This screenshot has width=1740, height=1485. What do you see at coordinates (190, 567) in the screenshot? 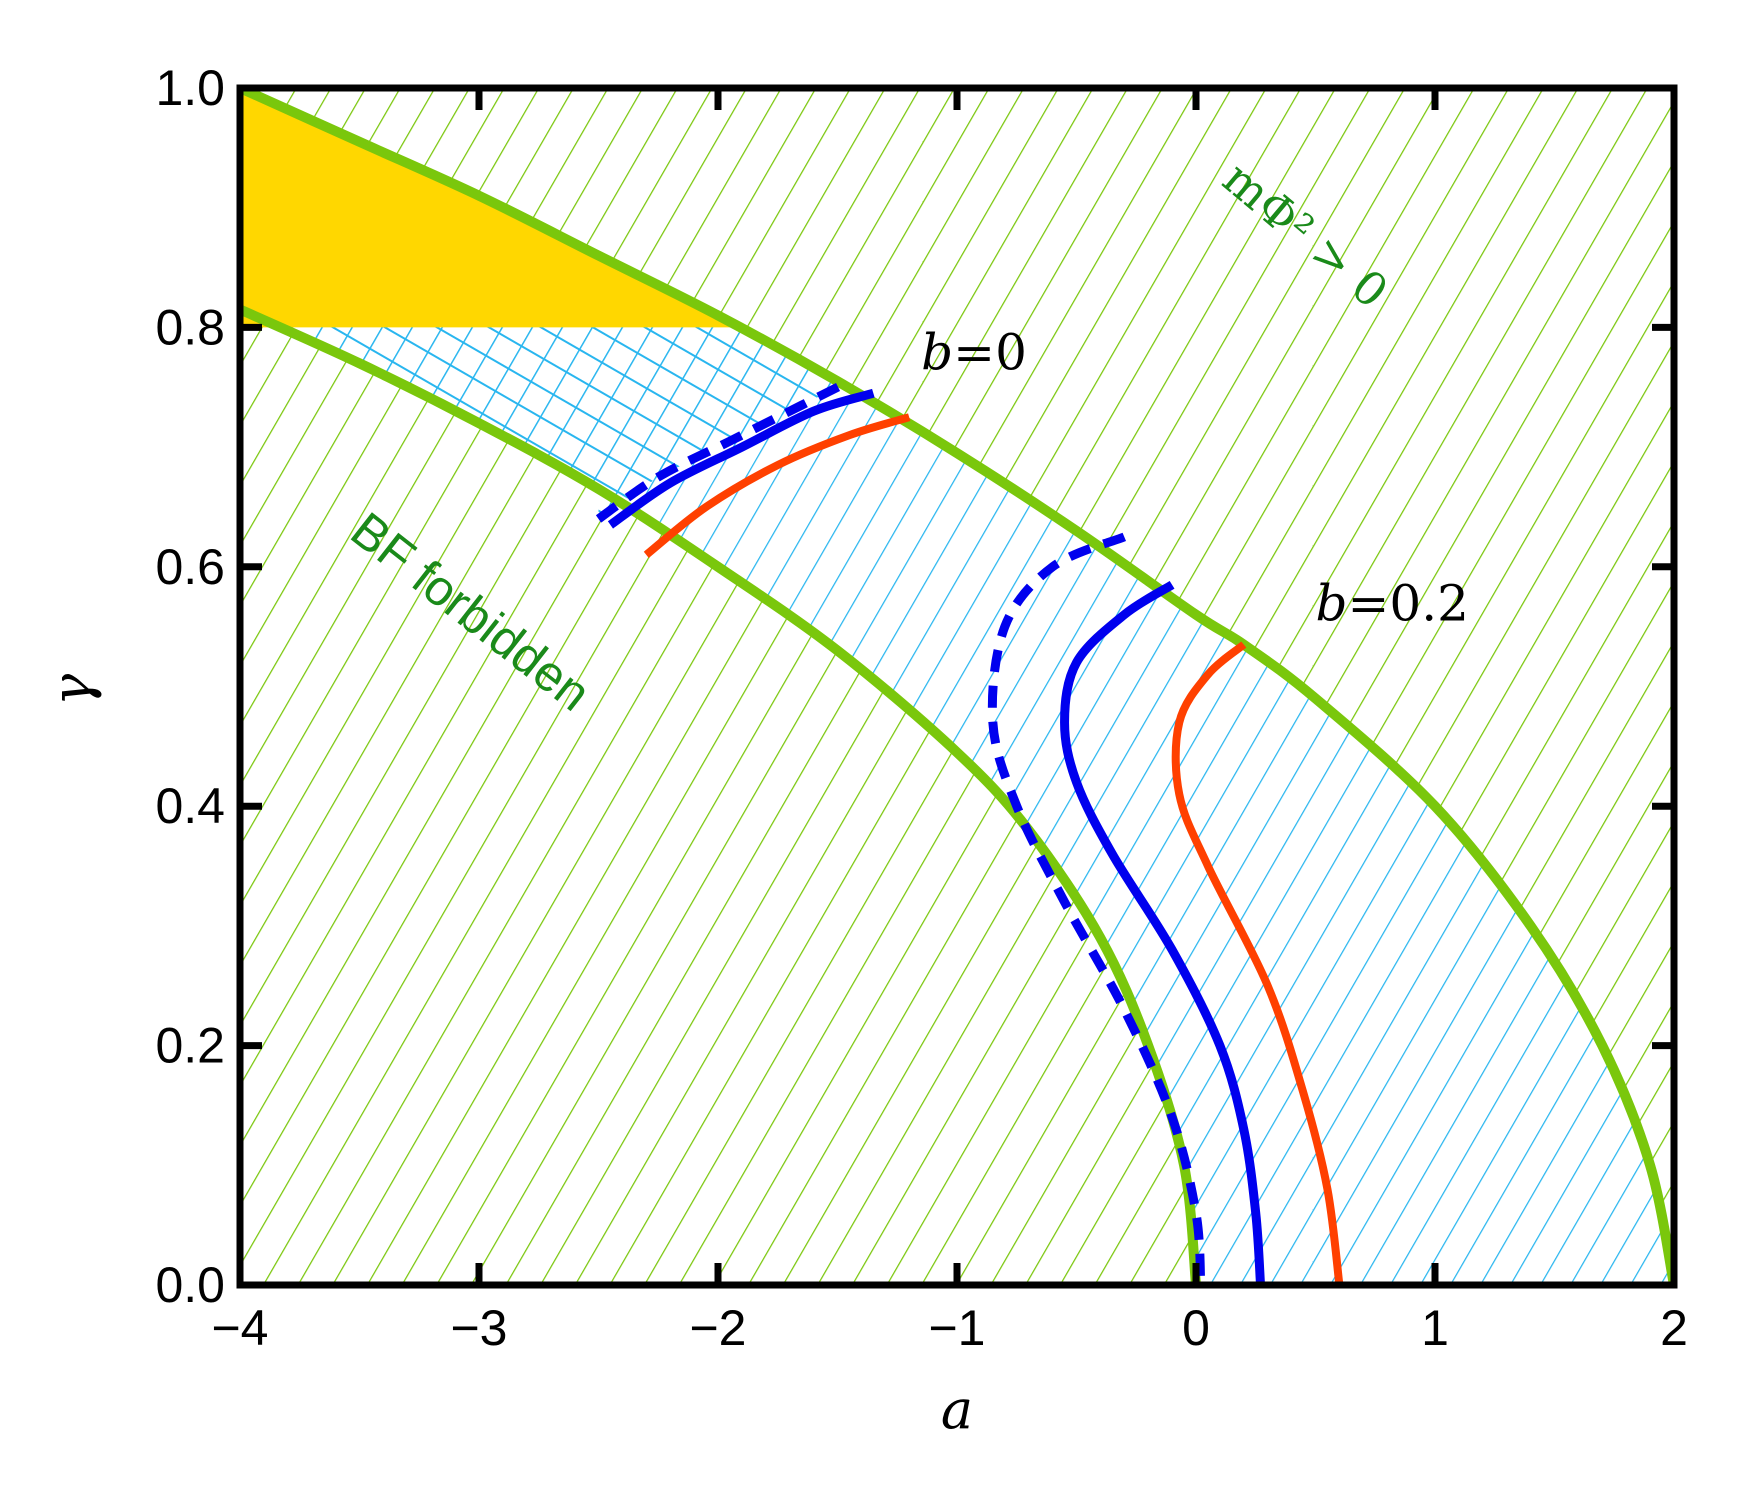
I see `y-tick-label: 0.6` at bounding box center [190, 567].